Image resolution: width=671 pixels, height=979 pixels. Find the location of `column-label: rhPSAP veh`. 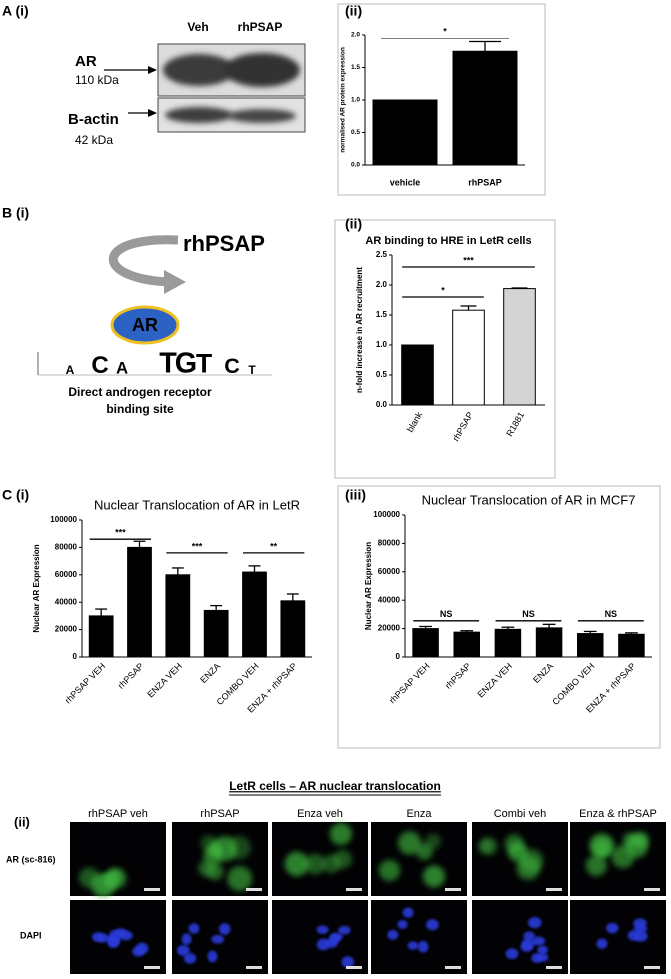

column-label: rhPSAP veh is located at coordinates (118, 814).